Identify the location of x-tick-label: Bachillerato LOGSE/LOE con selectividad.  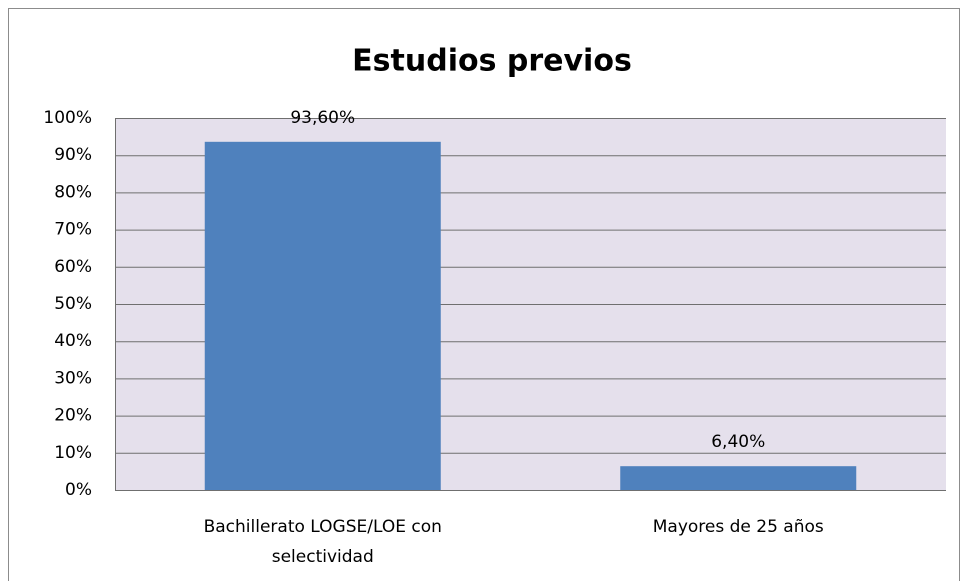
(323, 542).